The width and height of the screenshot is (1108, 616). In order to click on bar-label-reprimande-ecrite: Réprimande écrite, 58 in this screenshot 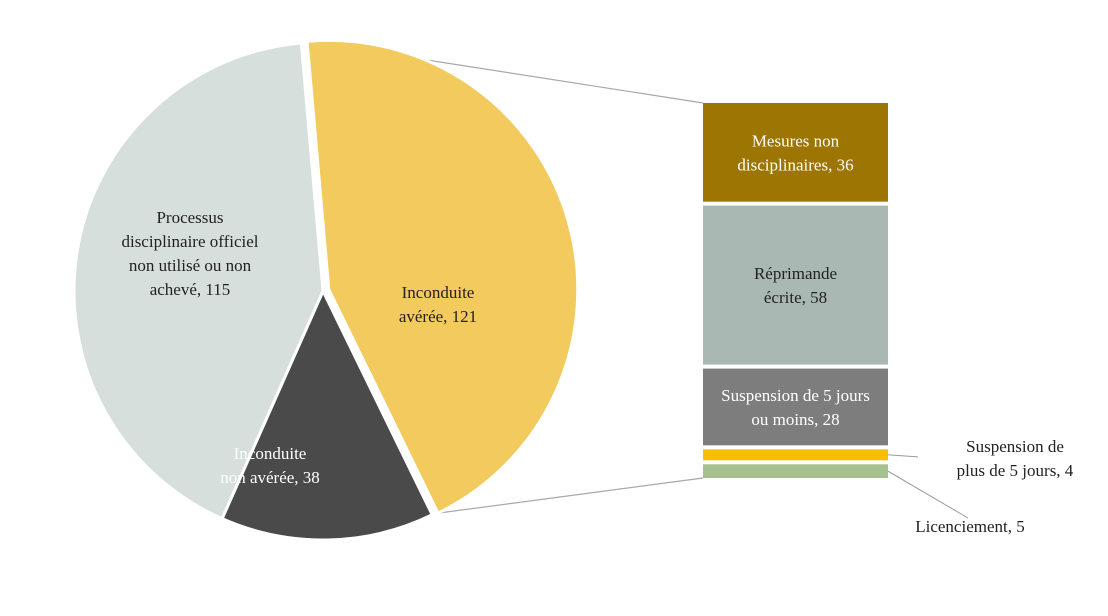, I will do `click(795, 285)`.